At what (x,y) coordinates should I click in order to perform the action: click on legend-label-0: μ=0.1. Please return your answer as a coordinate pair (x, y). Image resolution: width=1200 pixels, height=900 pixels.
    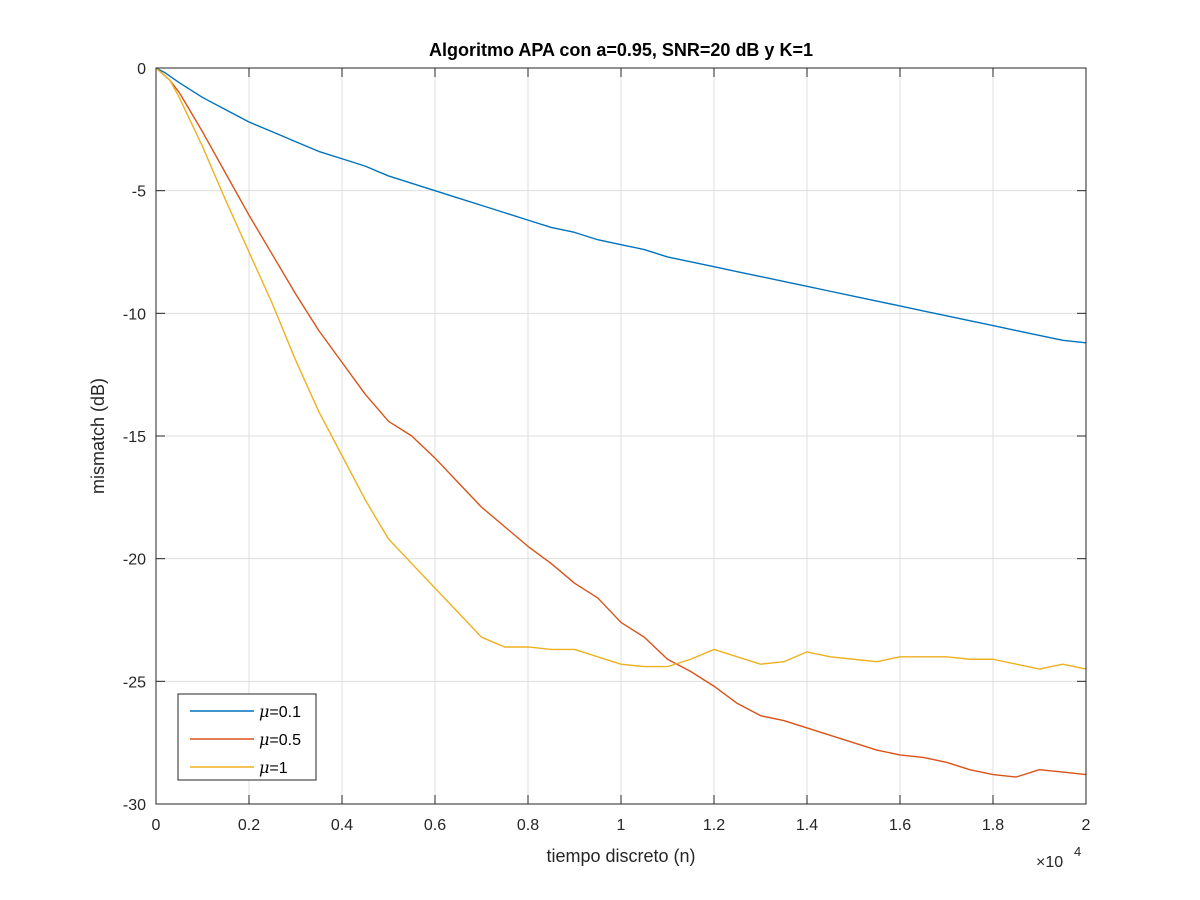
    Looking at the image, I should click on (280, 711).